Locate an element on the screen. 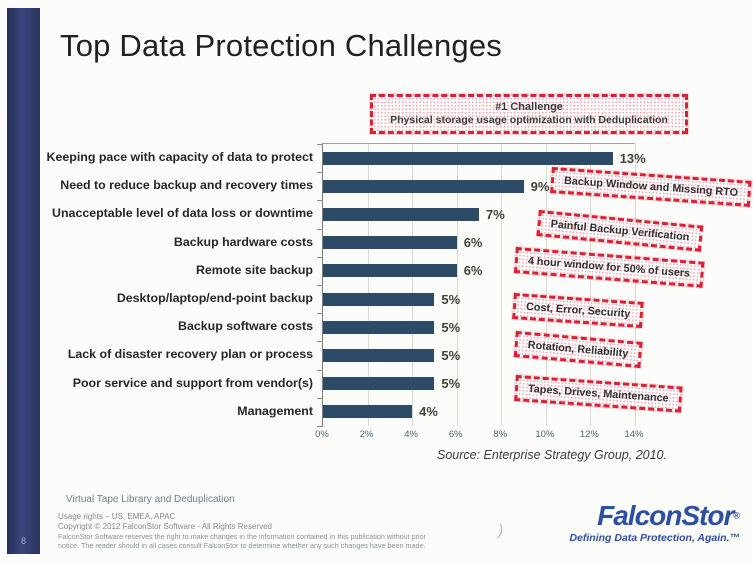  category-label: Backup software costs is located at coordinates (245, 326).